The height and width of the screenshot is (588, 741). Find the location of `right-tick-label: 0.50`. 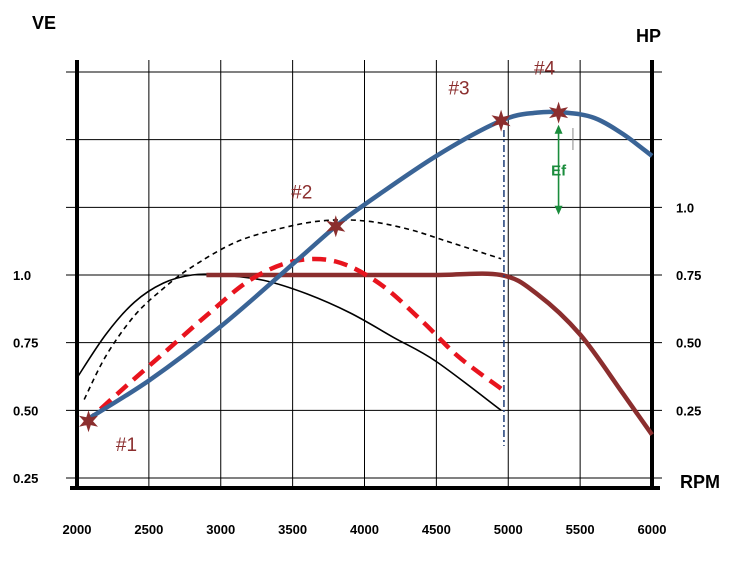

right-tick-label: 0.50 is located at coordinates (688, 343).